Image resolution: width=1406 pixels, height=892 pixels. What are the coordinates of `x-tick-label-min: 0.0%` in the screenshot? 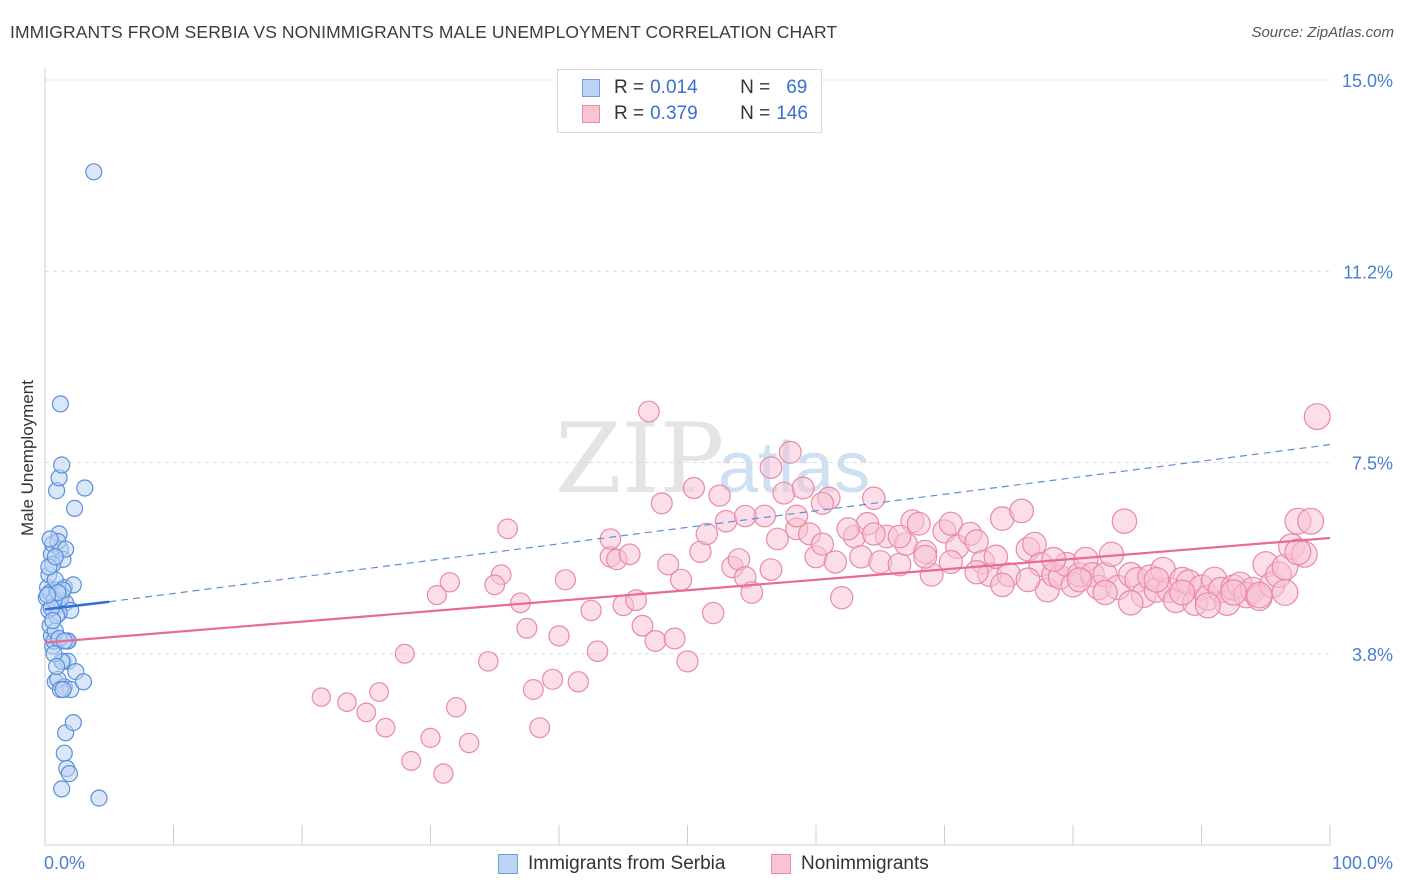 It's located at (64, 863).